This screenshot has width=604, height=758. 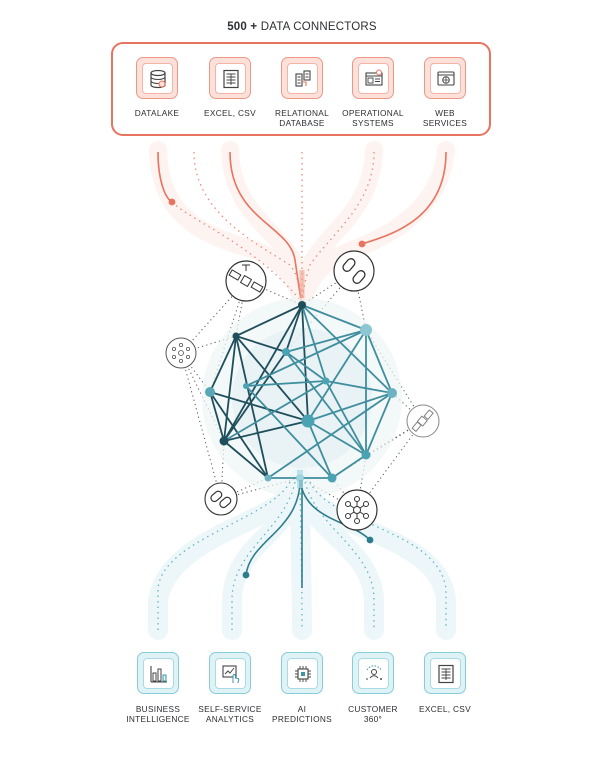 I want to click on database-icon, so click(x=157, y=78).